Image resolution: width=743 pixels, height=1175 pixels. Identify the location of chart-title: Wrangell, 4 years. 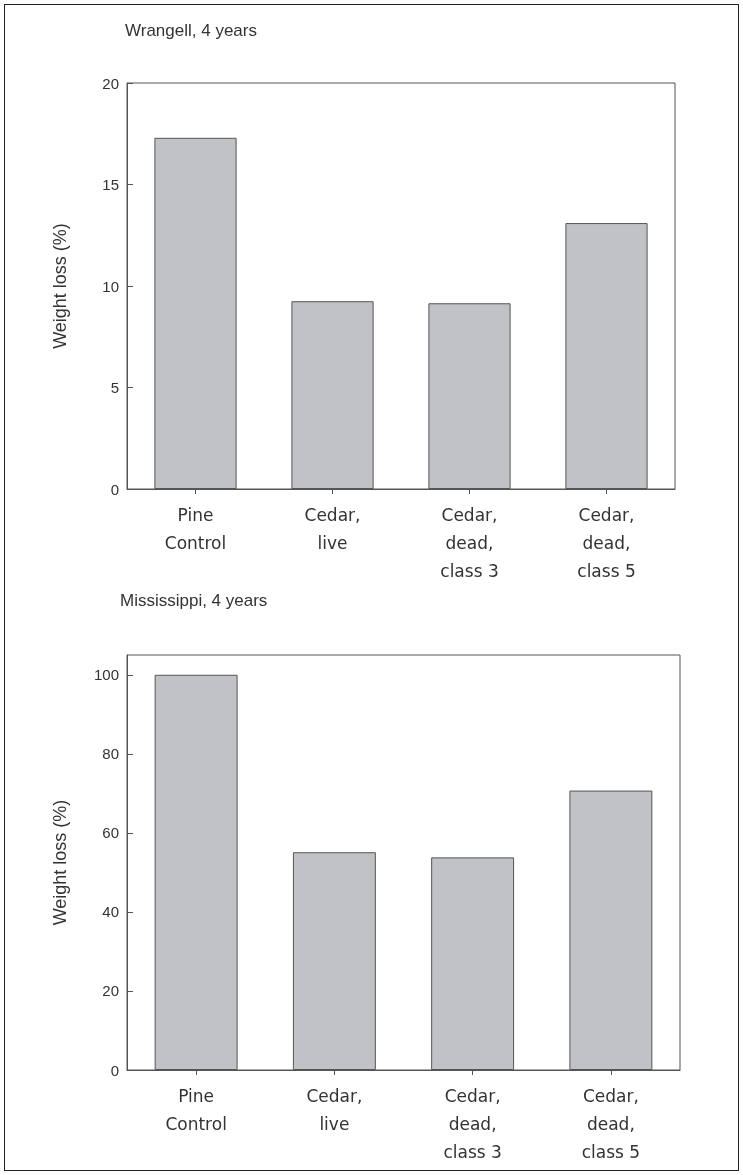
(191, 30).